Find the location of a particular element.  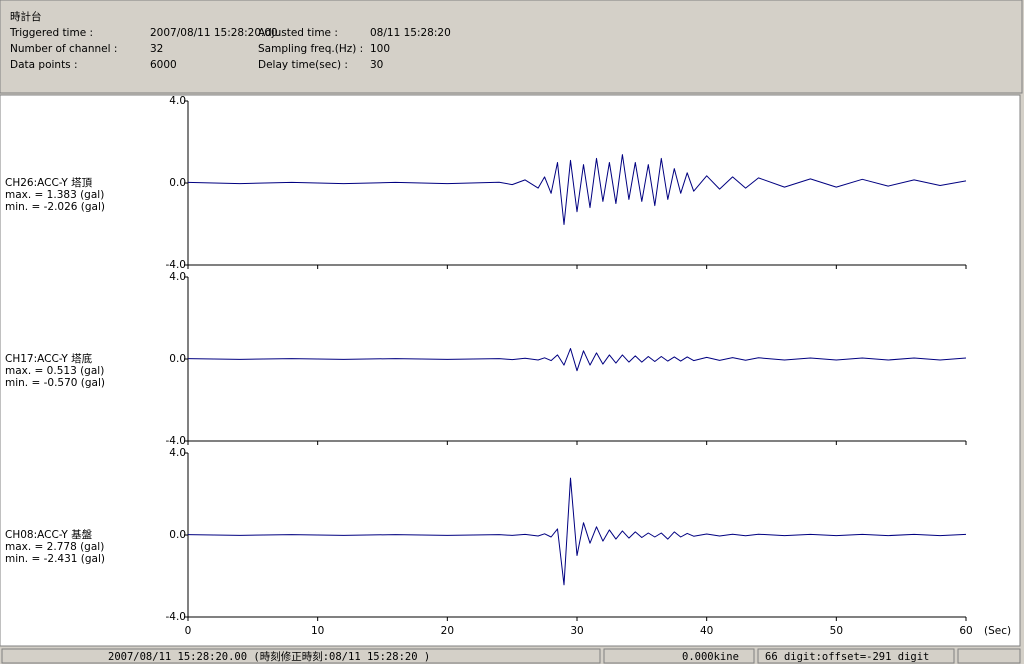

x-tick-label: 20 is located at coordinates (447, 631).